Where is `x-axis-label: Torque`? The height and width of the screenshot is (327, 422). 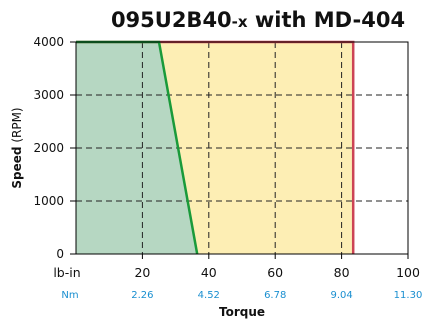
x-axis-label: Torque is located at coordinates (242, 312).